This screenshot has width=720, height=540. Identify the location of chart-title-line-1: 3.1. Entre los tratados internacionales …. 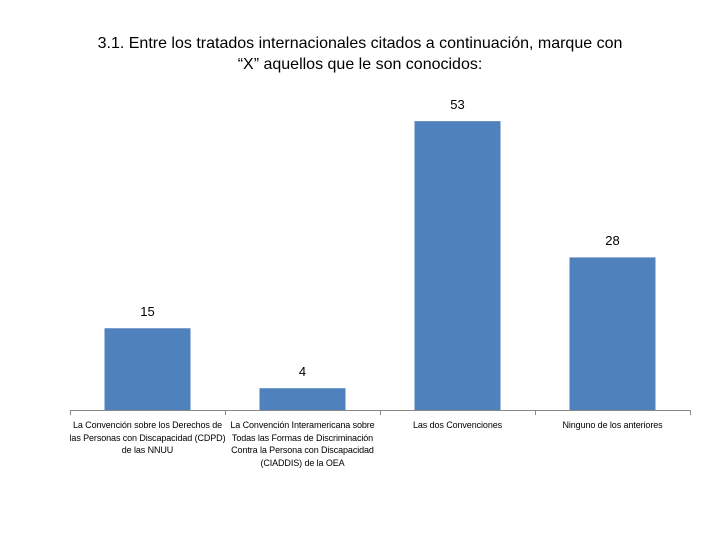
(360, 43).